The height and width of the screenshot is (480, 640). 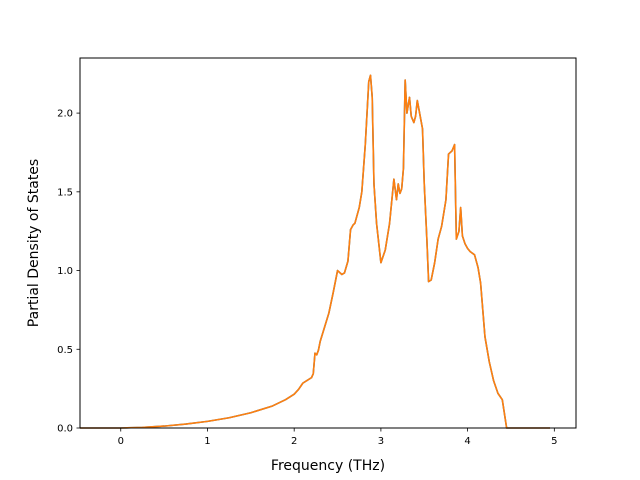 I want to click on x-tick-label: 3, so click(x=381, y=441).